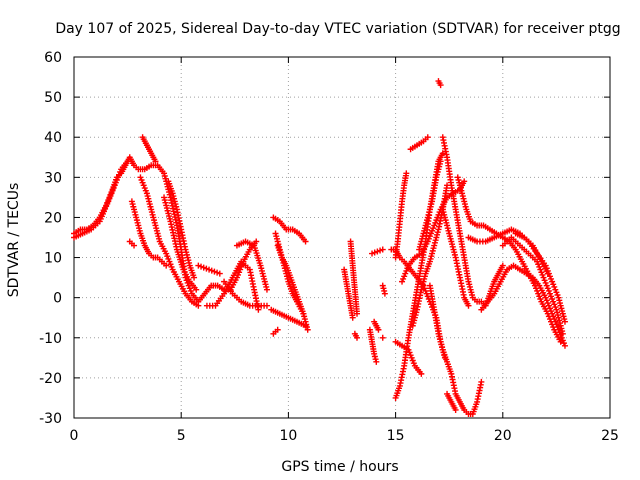 This screenshot has width=640, height=480. I want to click on y-tick-label: -20, so click(50, 379).